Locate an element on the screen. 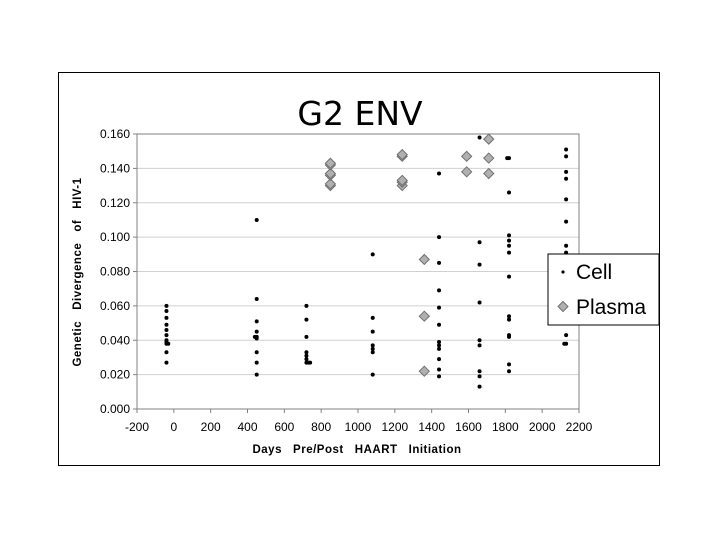 This screenshot has height=540, width=720. x-tick-label: 400 is located at coordinates (247, 427).